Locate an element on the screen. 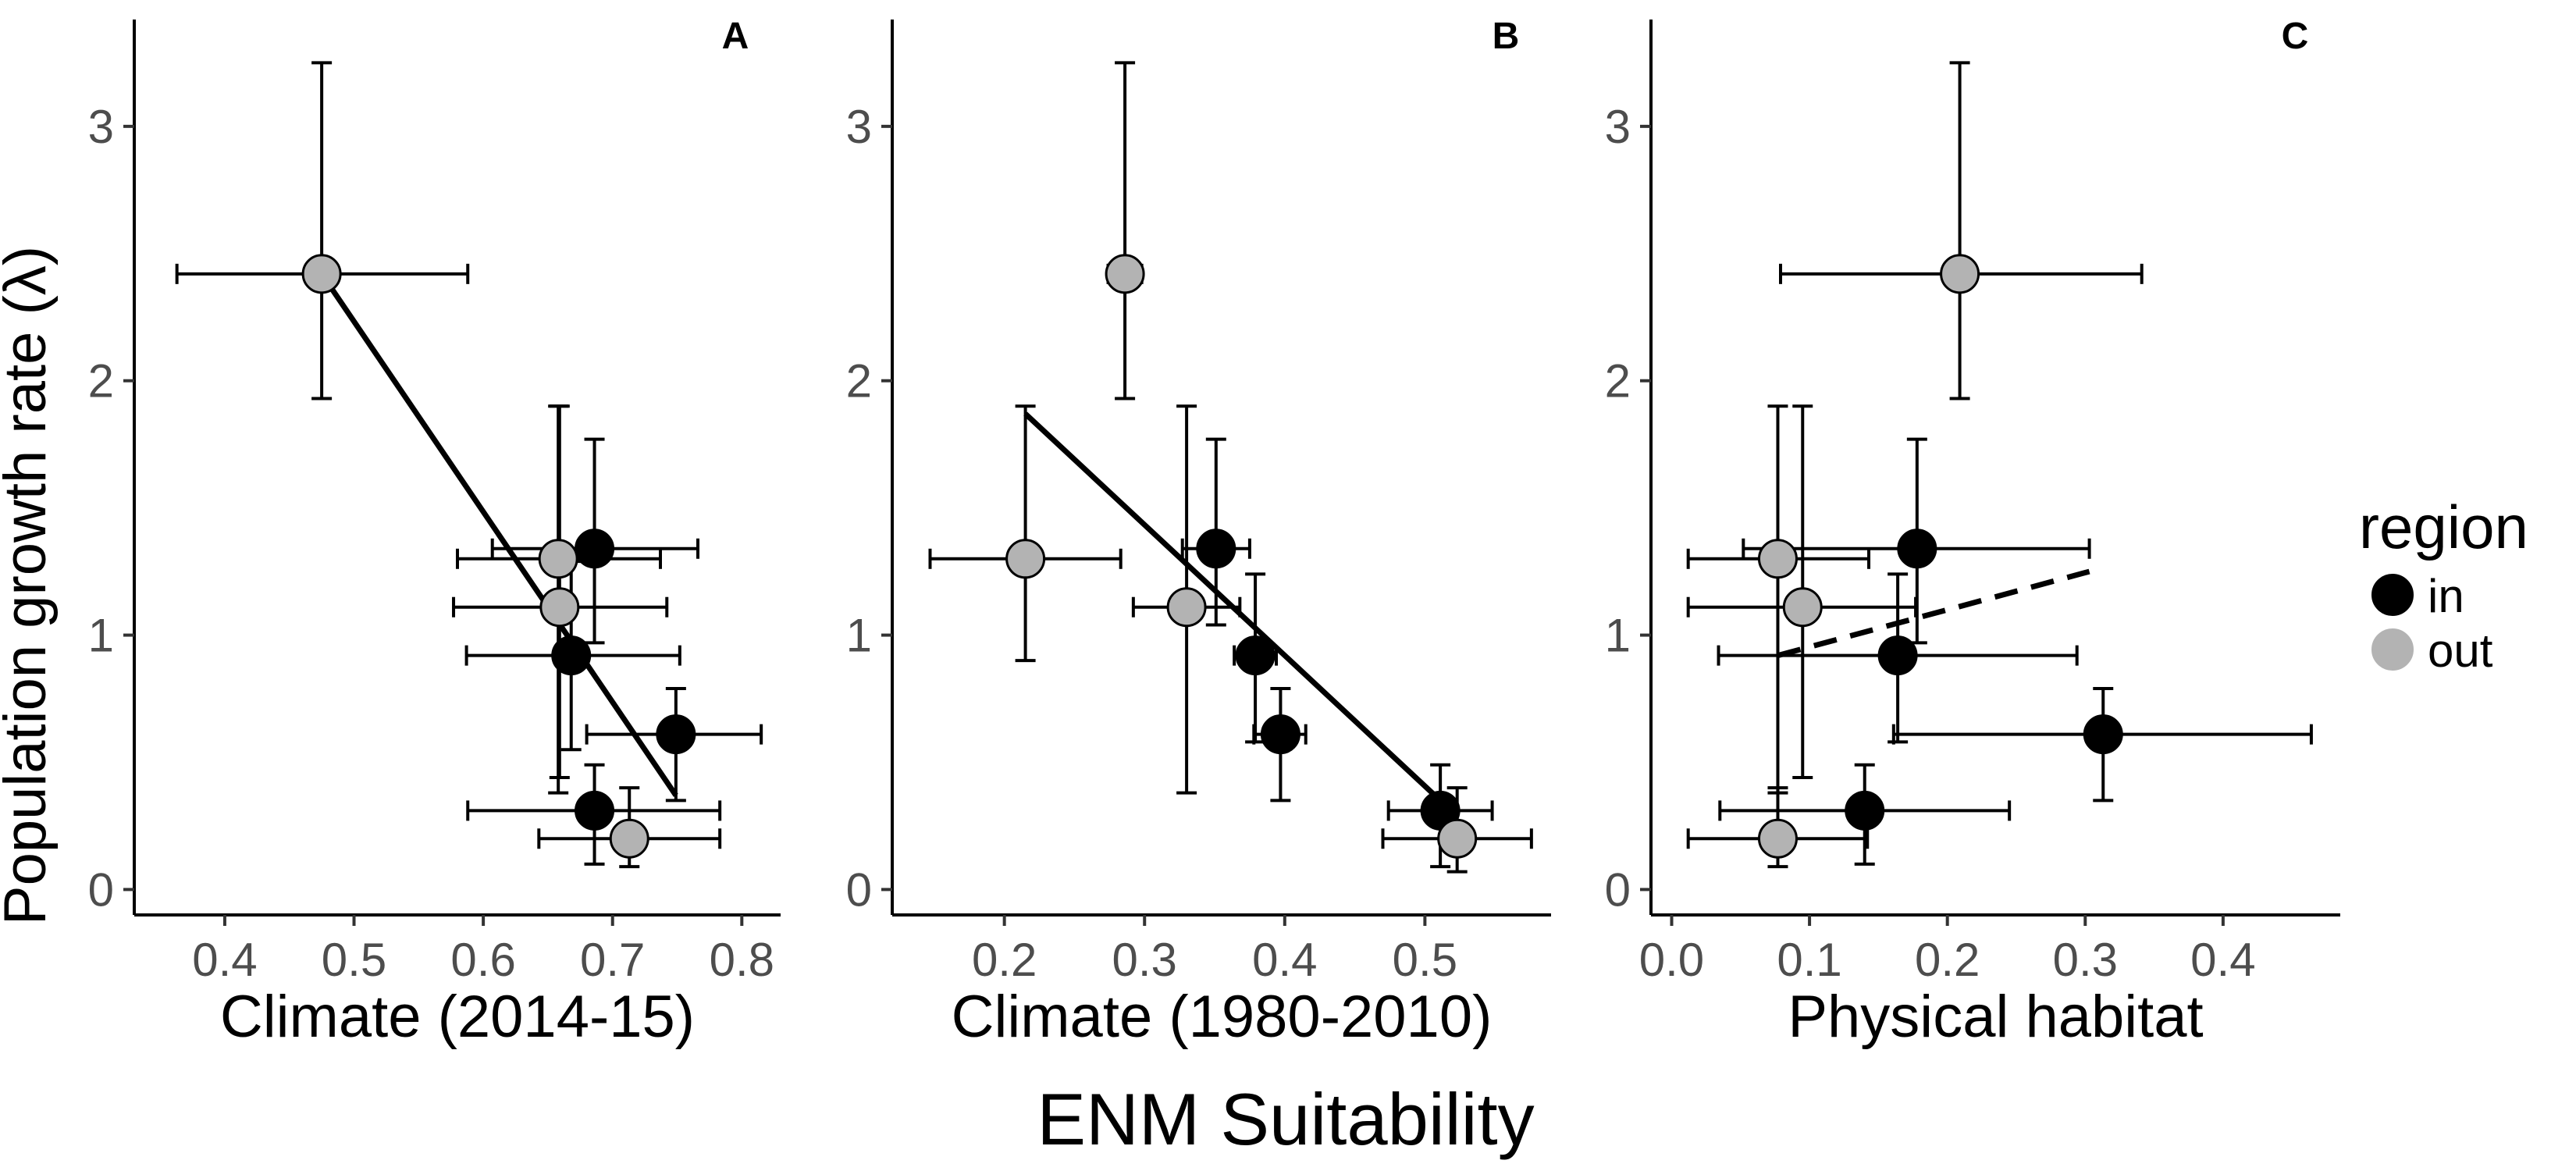 The image size is (2576, 1171). panel-tag: B is located at coordinates (1506, 36).